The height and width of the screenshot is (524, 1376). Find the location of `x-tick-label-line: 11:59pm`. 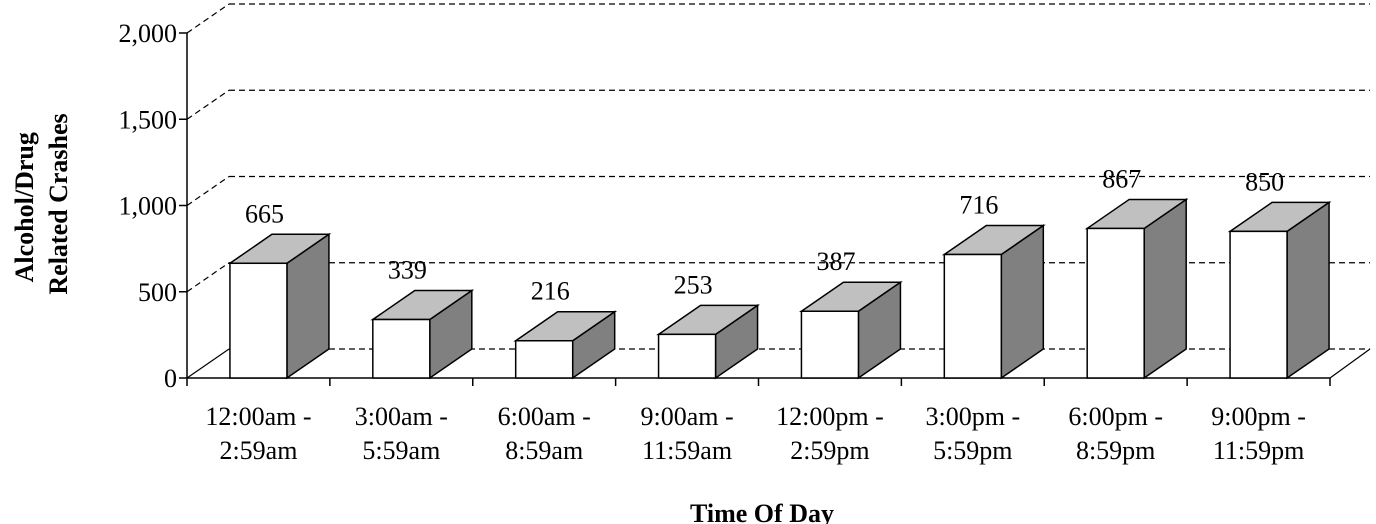

x-tick-label-line: 11:59pm is located at coordinates (1258, 450).